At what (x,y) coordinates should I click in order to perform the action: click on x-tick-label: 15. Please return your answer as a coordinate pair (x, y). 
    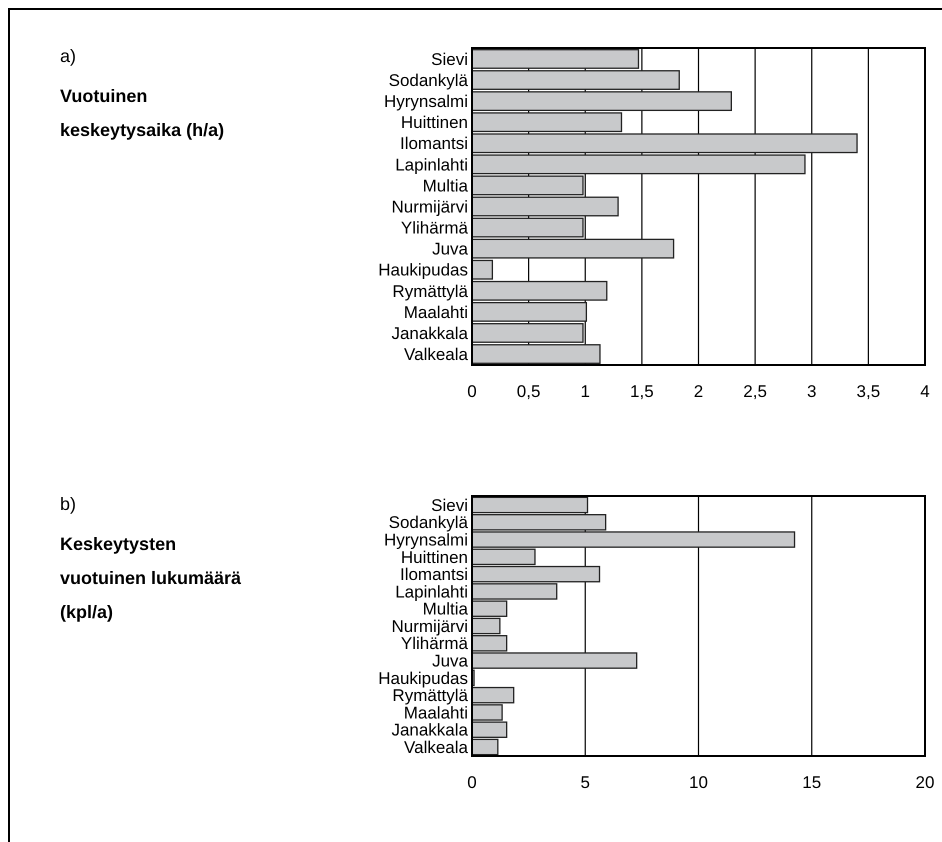
    Looking at the image, I should click on (812, 782).